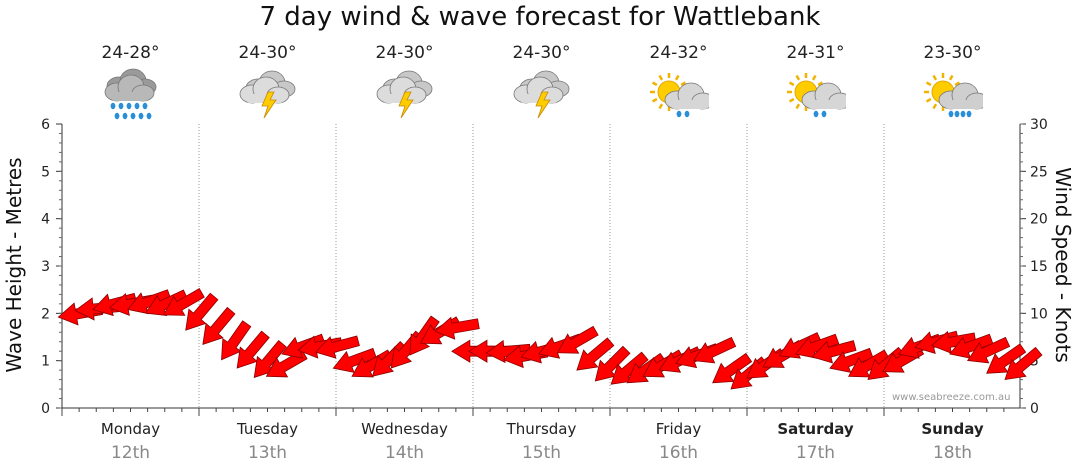 The width and height of the screenshot is (1080, 475). Describe the element at coordinates (815, 53) in the screenshot. I see `day-temperature: 24-31°` at that location.